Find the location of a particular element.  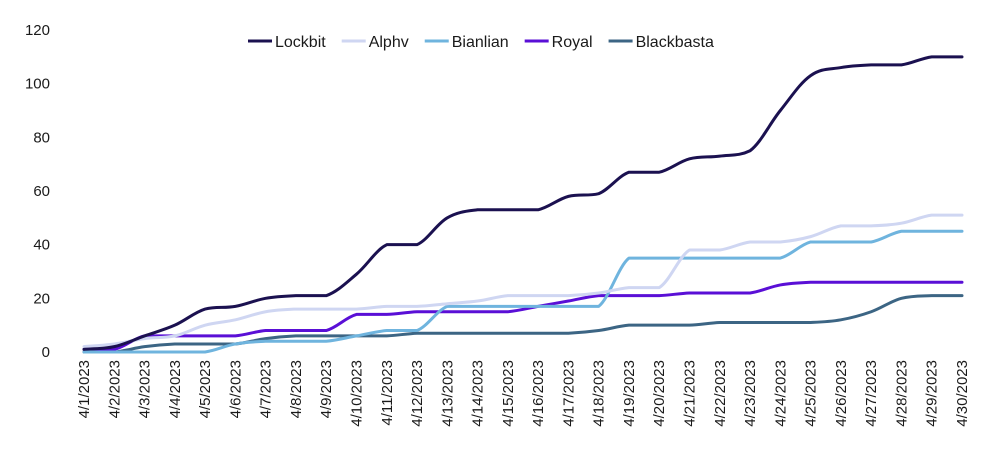

legend-item-lockbit: Lockbit is located at coordinates (287, 42).